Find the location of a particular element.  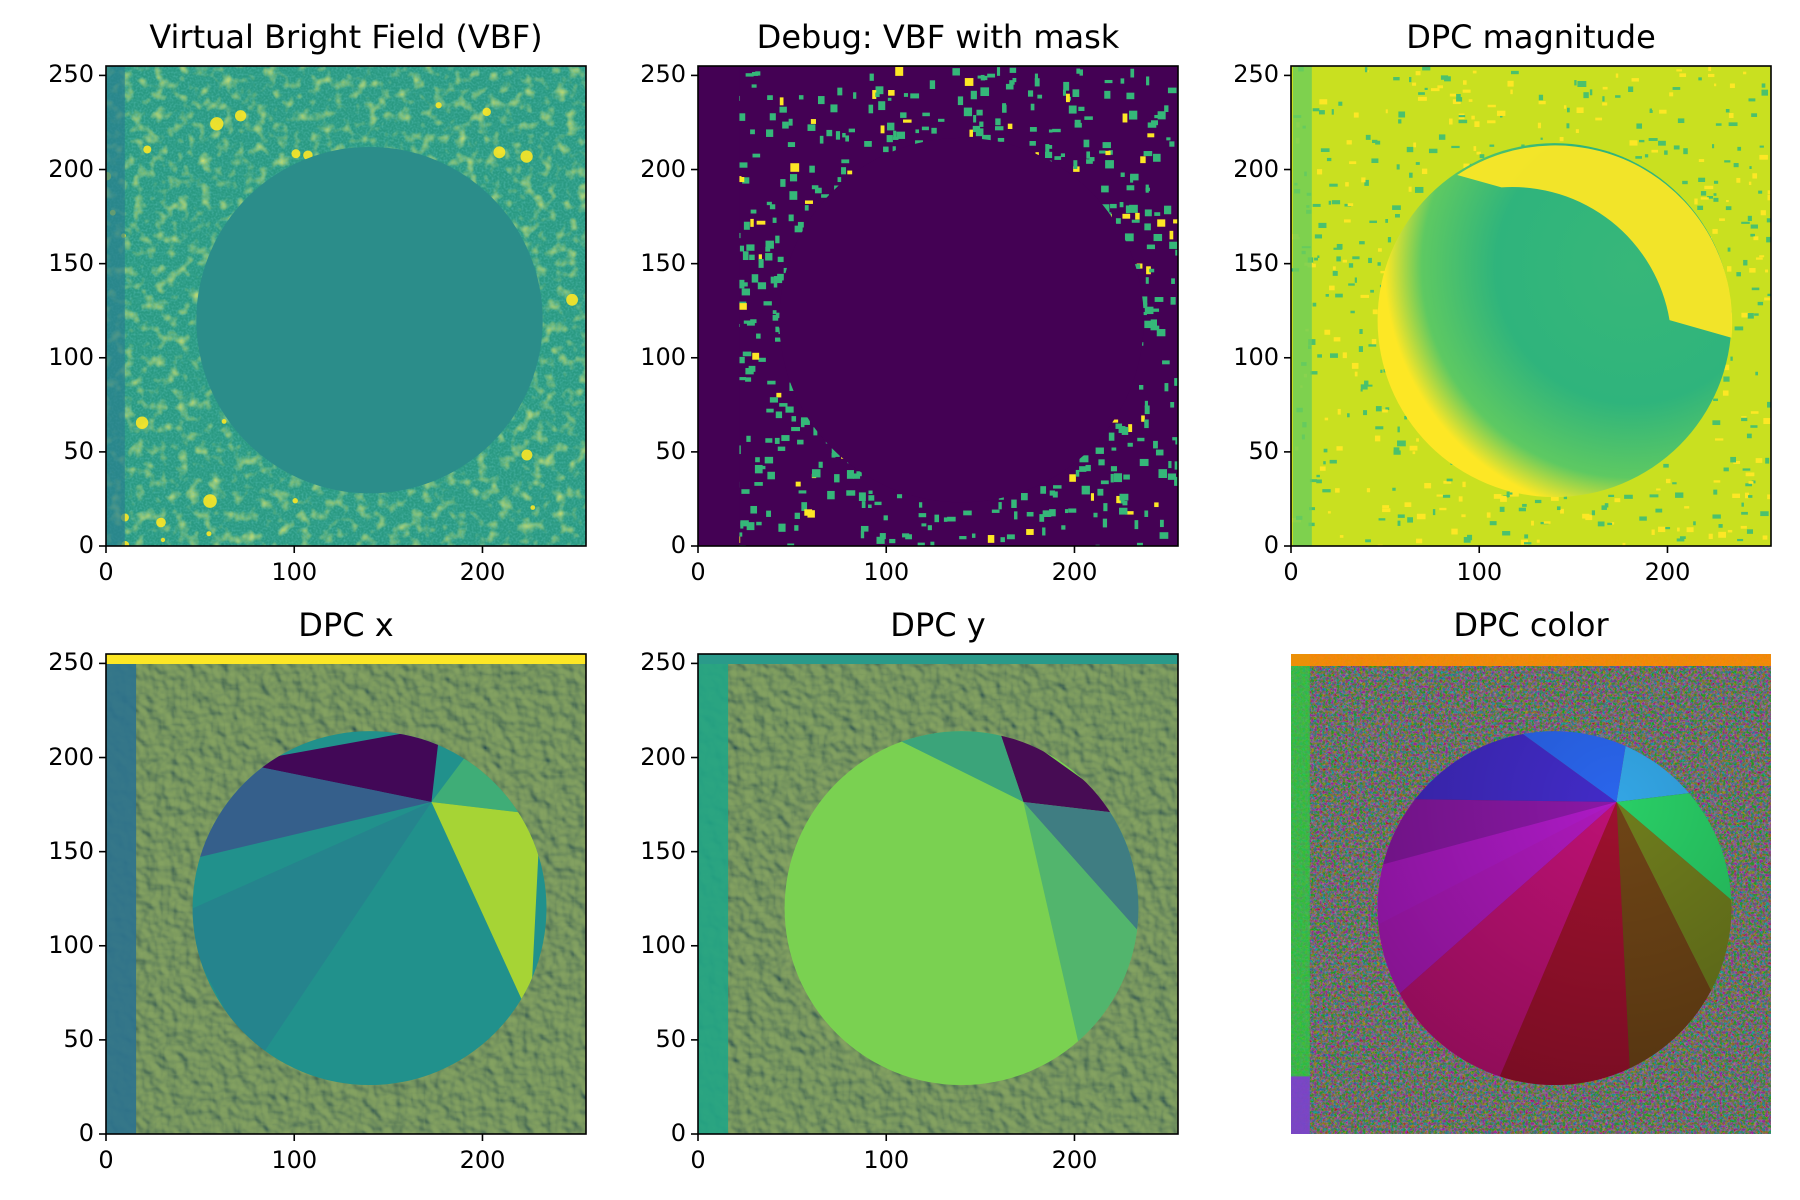

subplot-magnitude is located at coordinates (1528, 309).